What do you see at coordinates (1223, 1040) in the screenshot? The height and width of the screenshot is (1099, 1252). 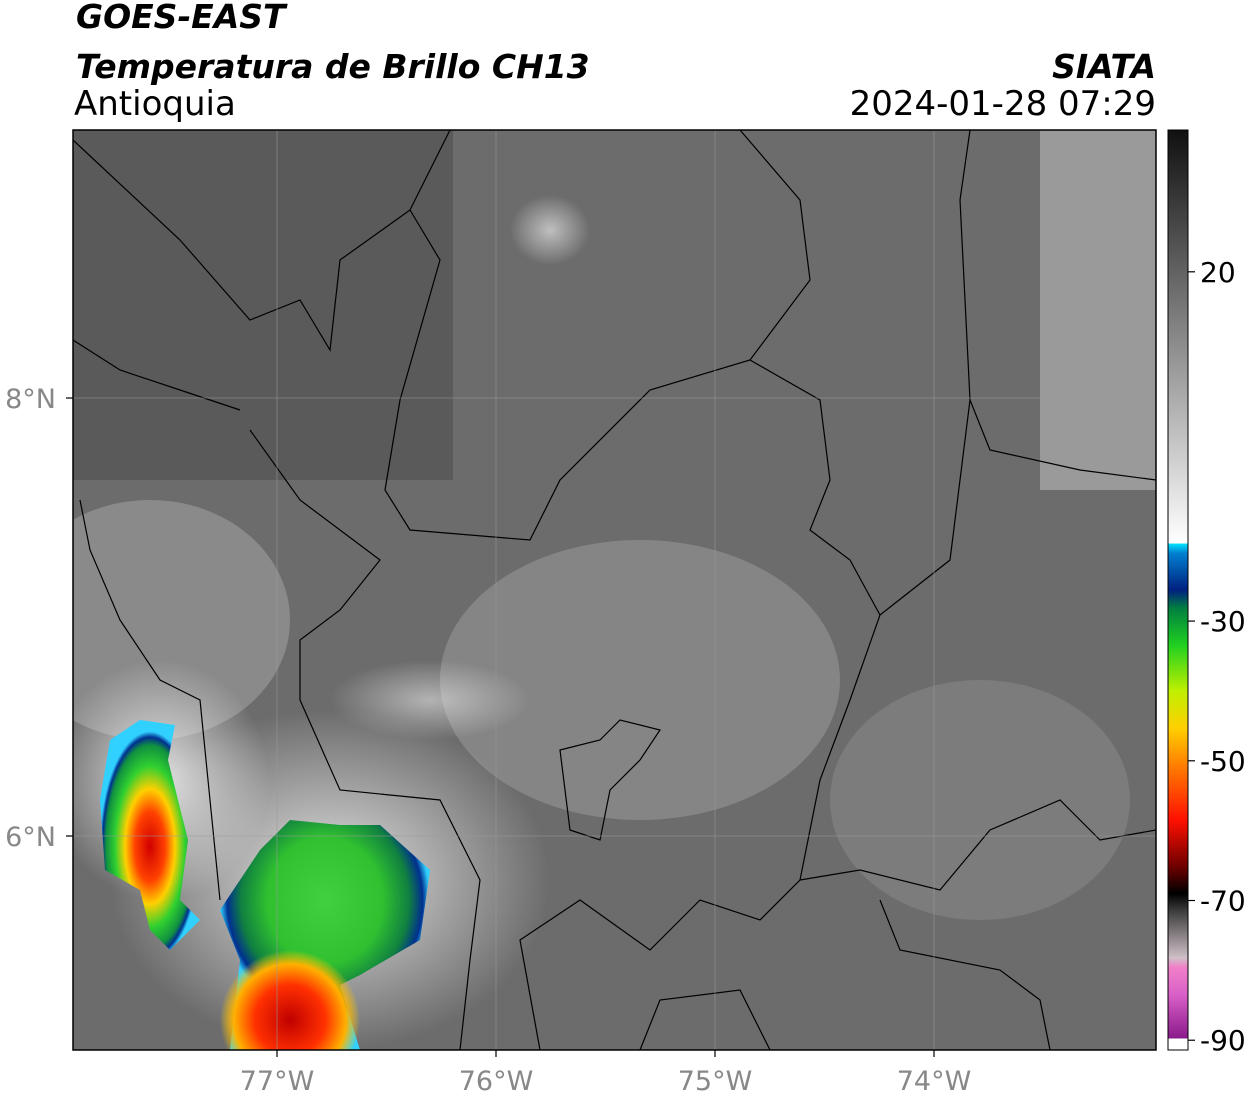 I see `colorbar-tick-label: -90` at bounding box center [1223, 1040].